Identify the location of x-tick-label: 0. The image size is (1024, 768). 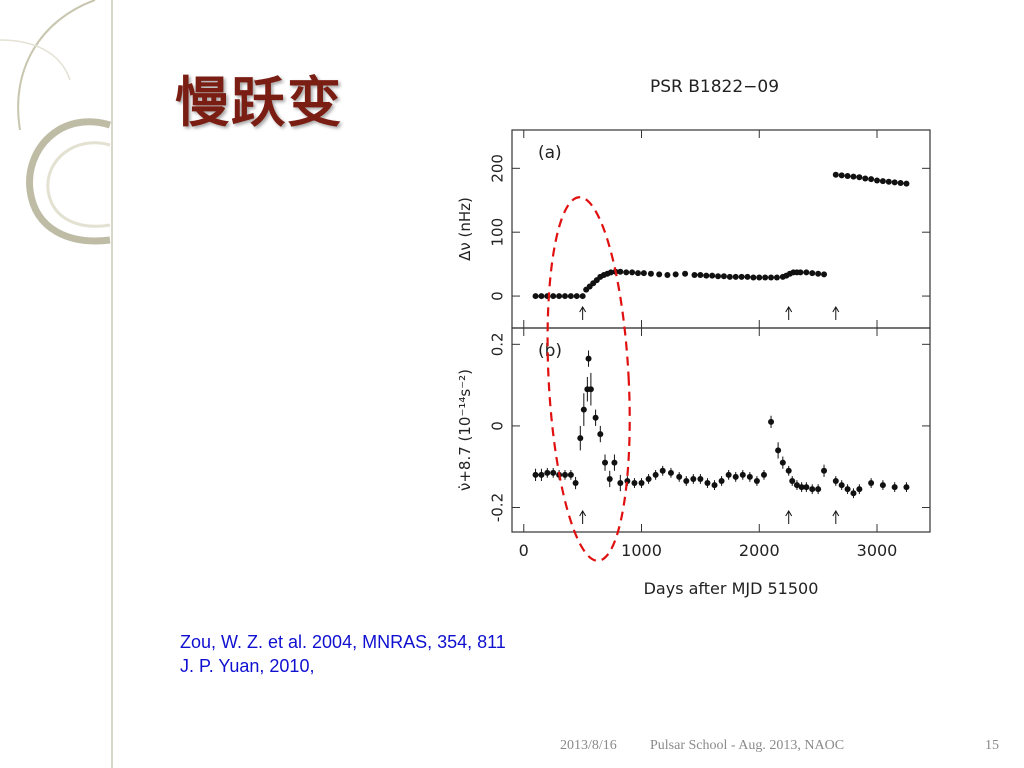
(524, 550).